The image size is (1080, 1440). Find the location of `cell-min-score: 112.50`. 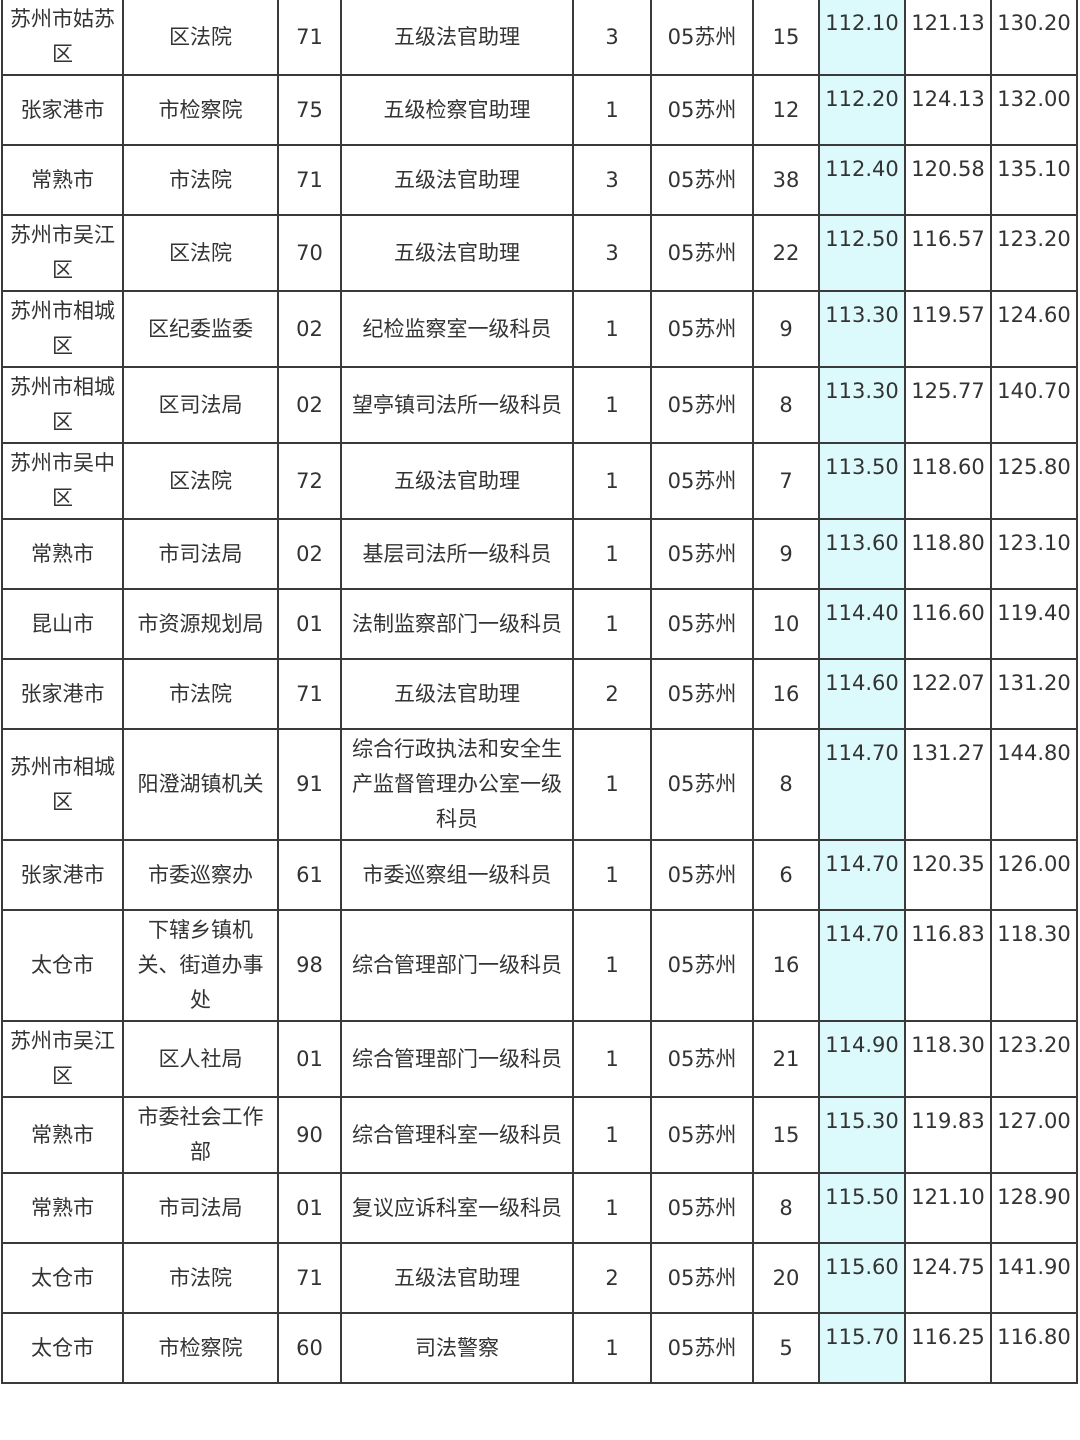

cell-min-score: 112.50 is located at coordinates (862, 253).